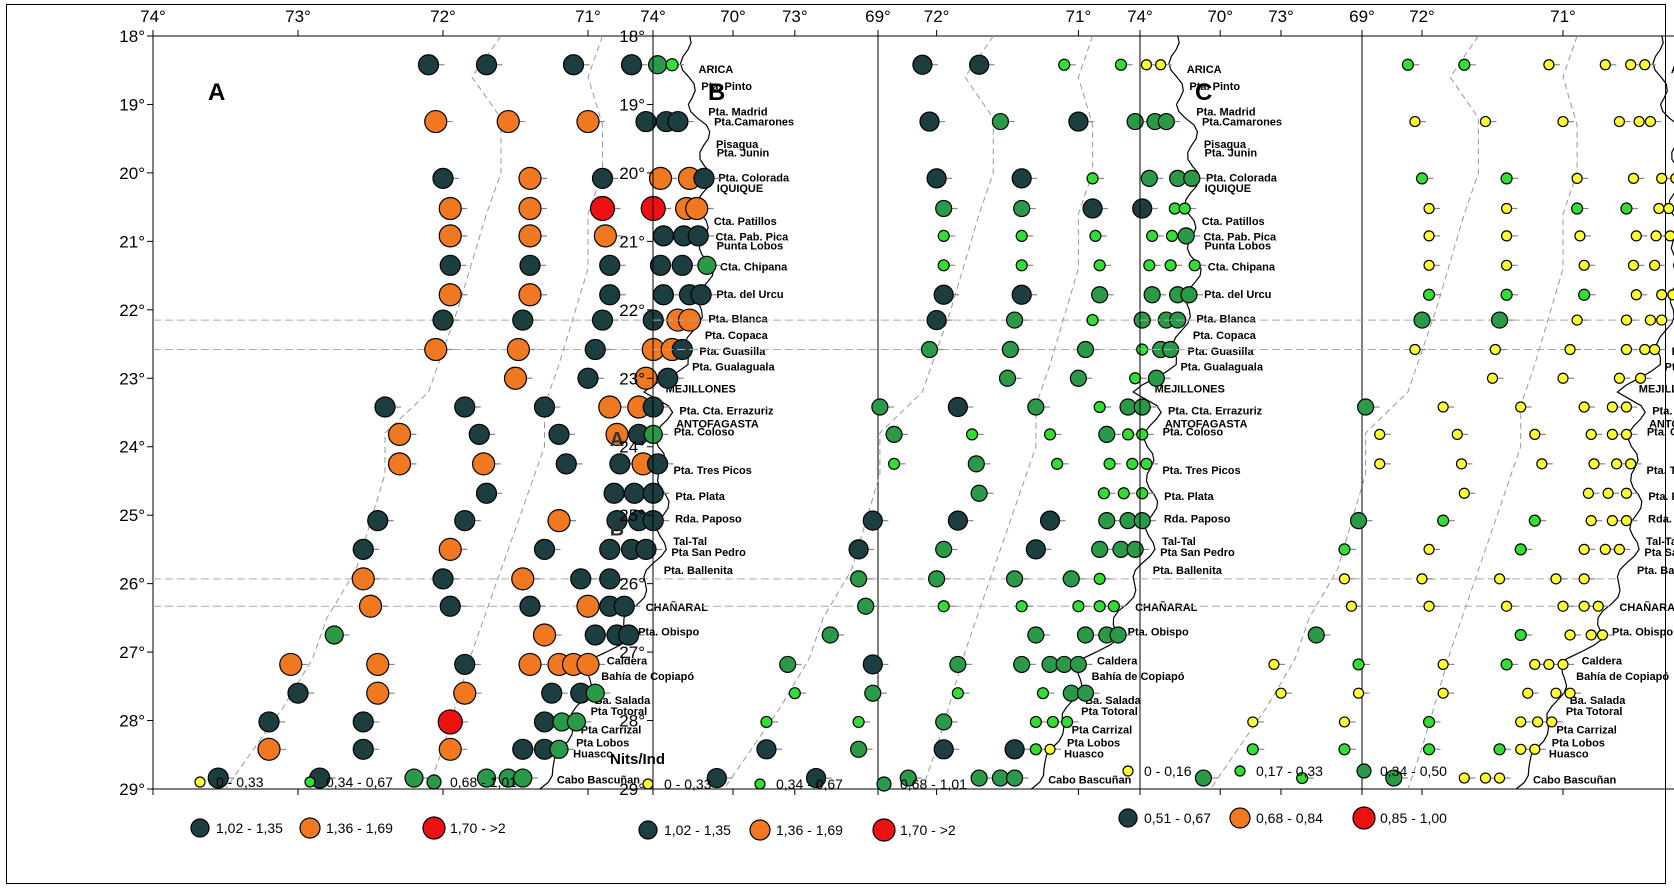 Image resolution: width=1674 pixels, height=890 pixels. I want to click on longitude-label: 74°, so click(153, 16).